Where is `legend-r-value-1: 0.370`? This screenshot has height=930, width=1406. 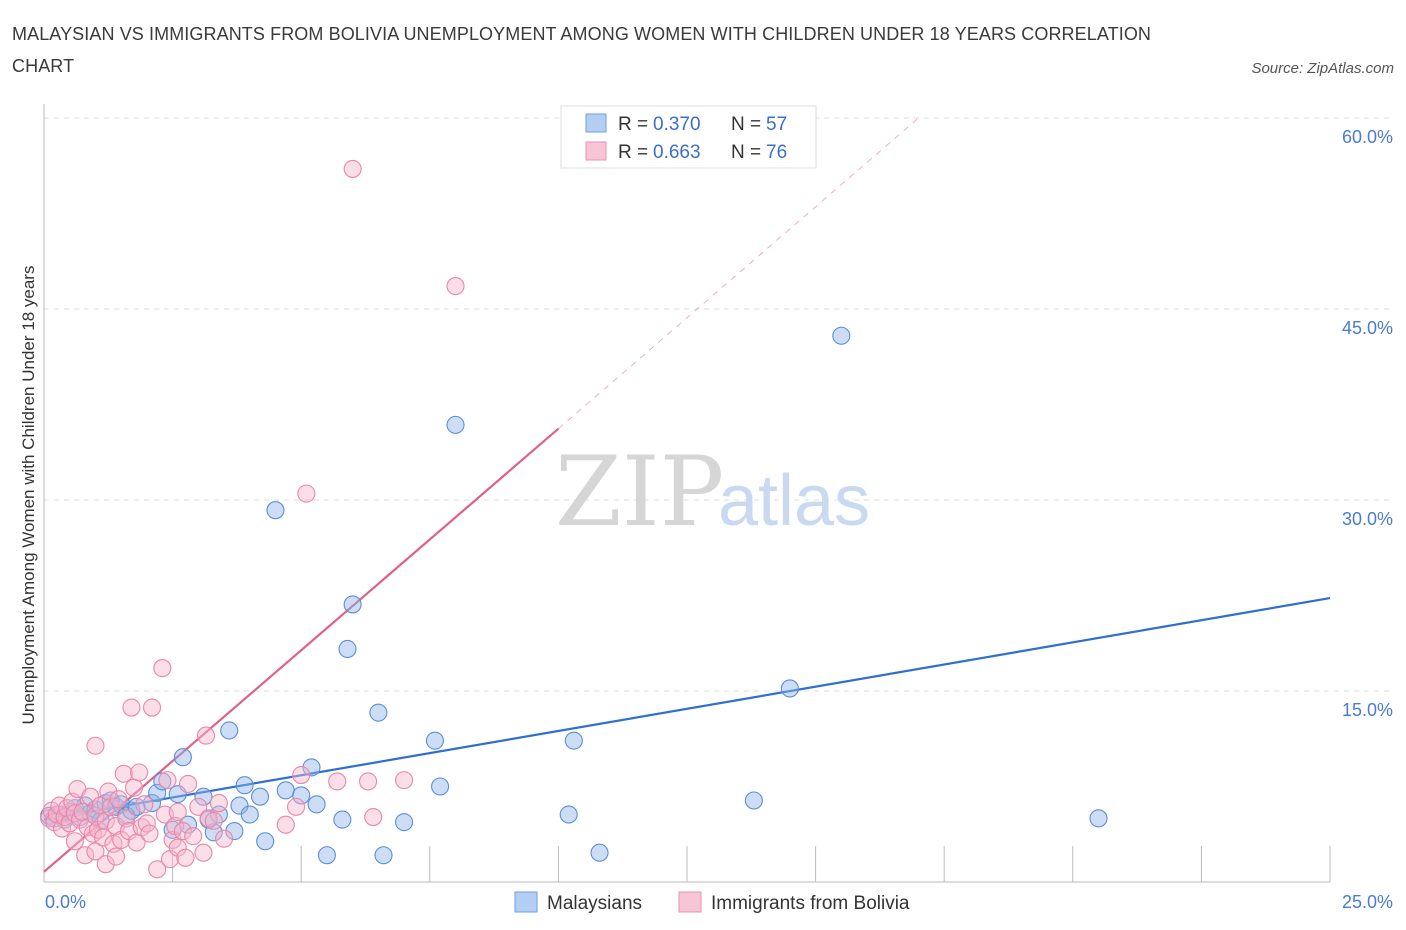
legend-r-value-1: 0.370 is located at coordinates (677, 124).